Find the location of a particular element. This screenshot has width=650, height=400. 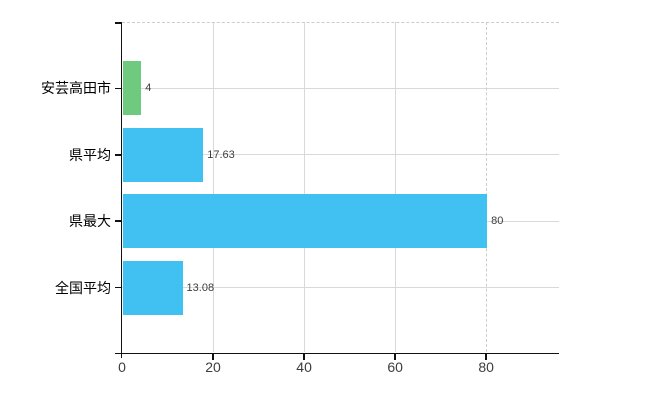

value-label: 13.08 is located at coordinates (200, 287).